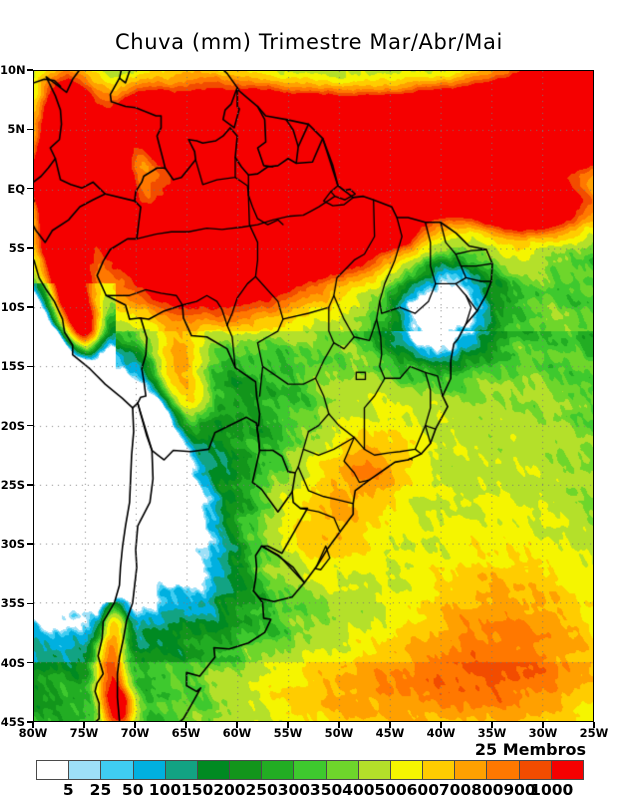 This screenshot has height=801, width=618. Describe the element at coordinates (100, 790) in the screenshot. I see `colorbar-tick-label: 25` at that location.